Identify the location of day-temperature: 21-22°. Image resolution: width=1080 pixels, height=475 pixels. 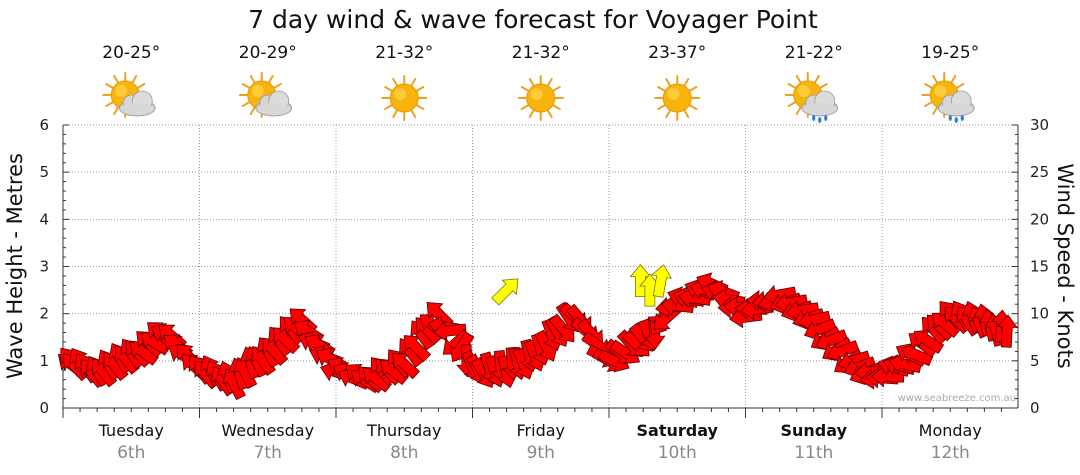
(814, 53).